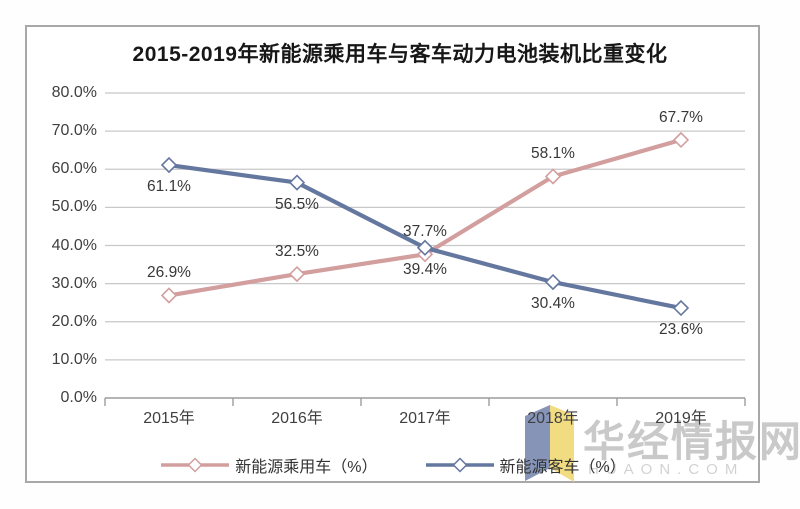 This screenshot has height=509, width=800. Describe the element at coordinates (169, 273) in the screenshot. I see `data-label: 26.9%` at that location.